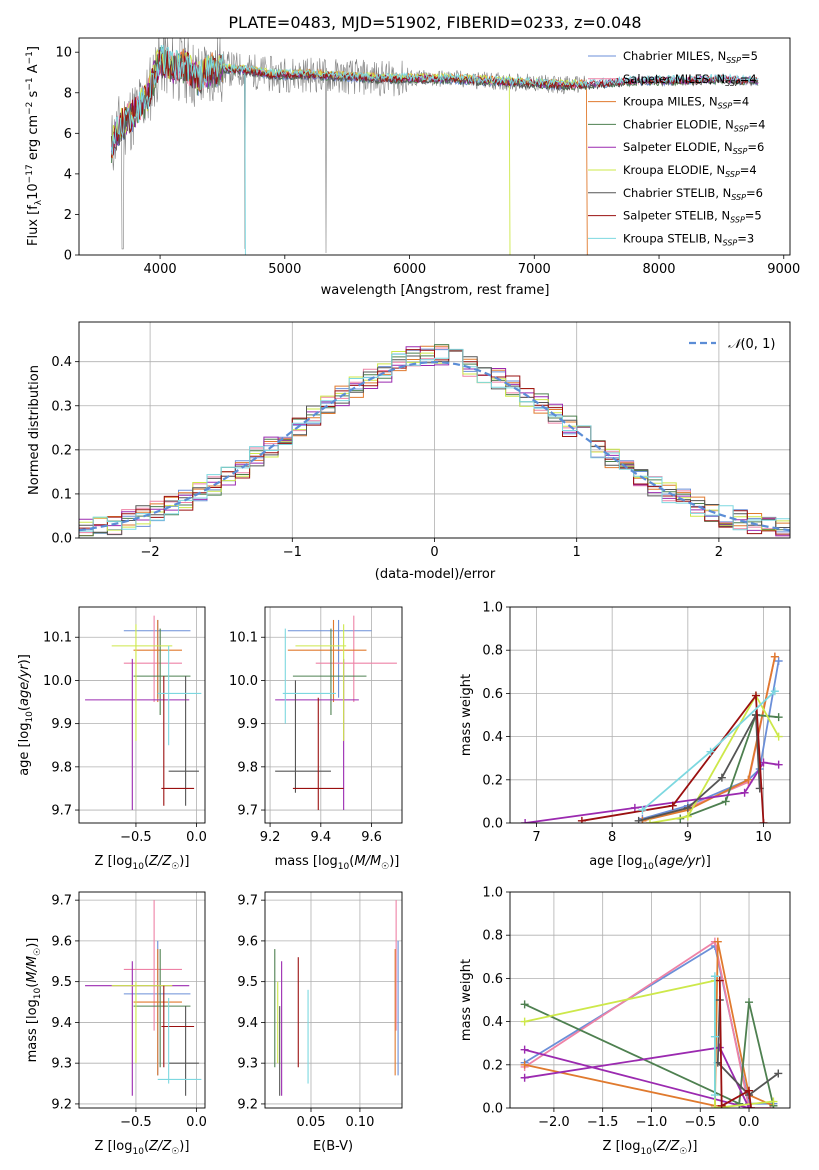  I want to click on y-tick-label: 9.8, so click(61, 767).